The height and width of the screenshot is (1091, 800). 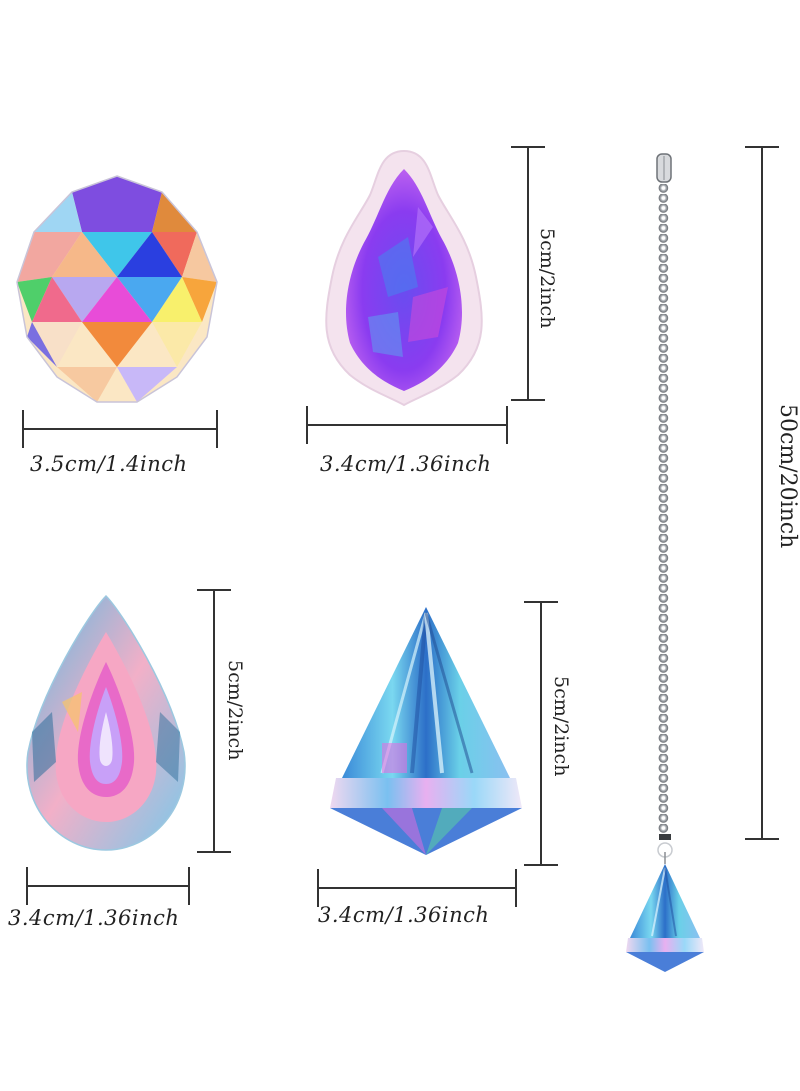 What do you see at coordinates (665, 918) in the screenshot?
I see `cone-pendant-image` at bounding box center [665, 918].